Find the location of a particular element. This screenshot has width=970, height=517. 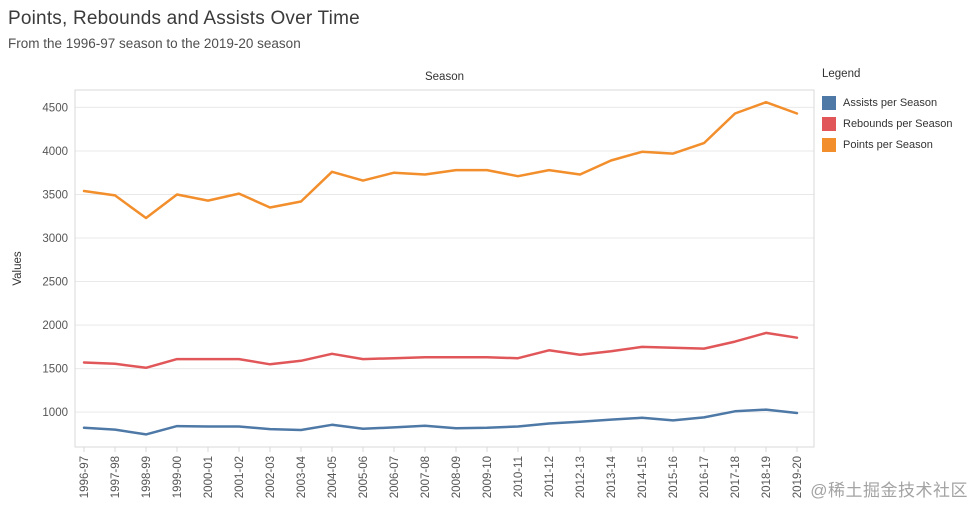

x-tick-label: 2009-10 is located at coordinates (488, 477).